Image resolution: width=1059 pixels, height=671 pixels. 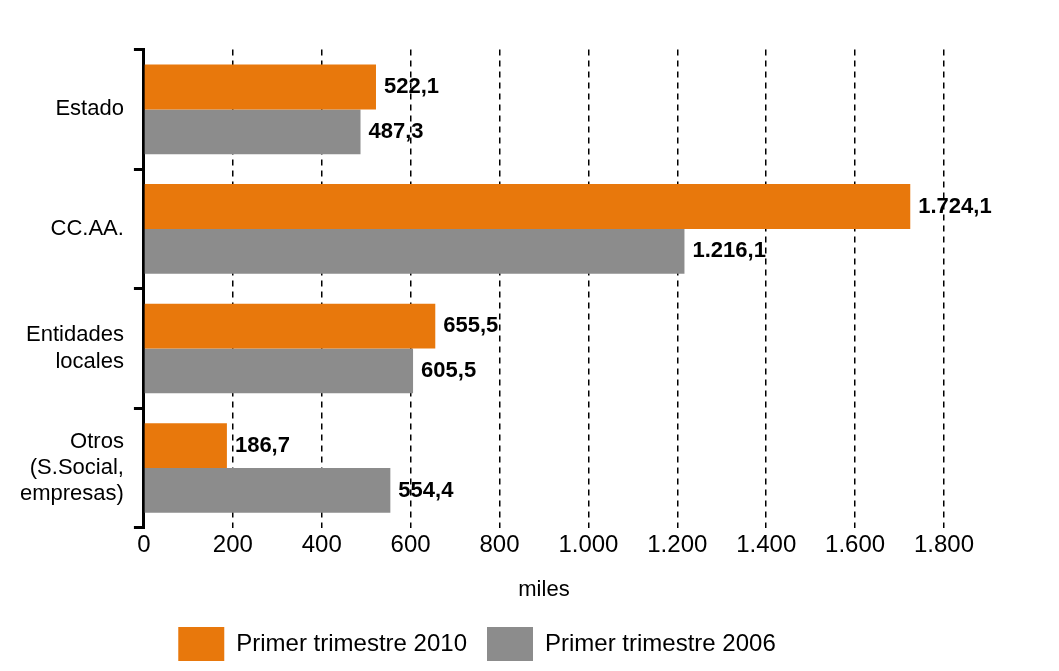 What do you see at coordinates (955, 205) in the screenshot?
I see `data-label: 1.724,1` at bounding box center [955, 205].